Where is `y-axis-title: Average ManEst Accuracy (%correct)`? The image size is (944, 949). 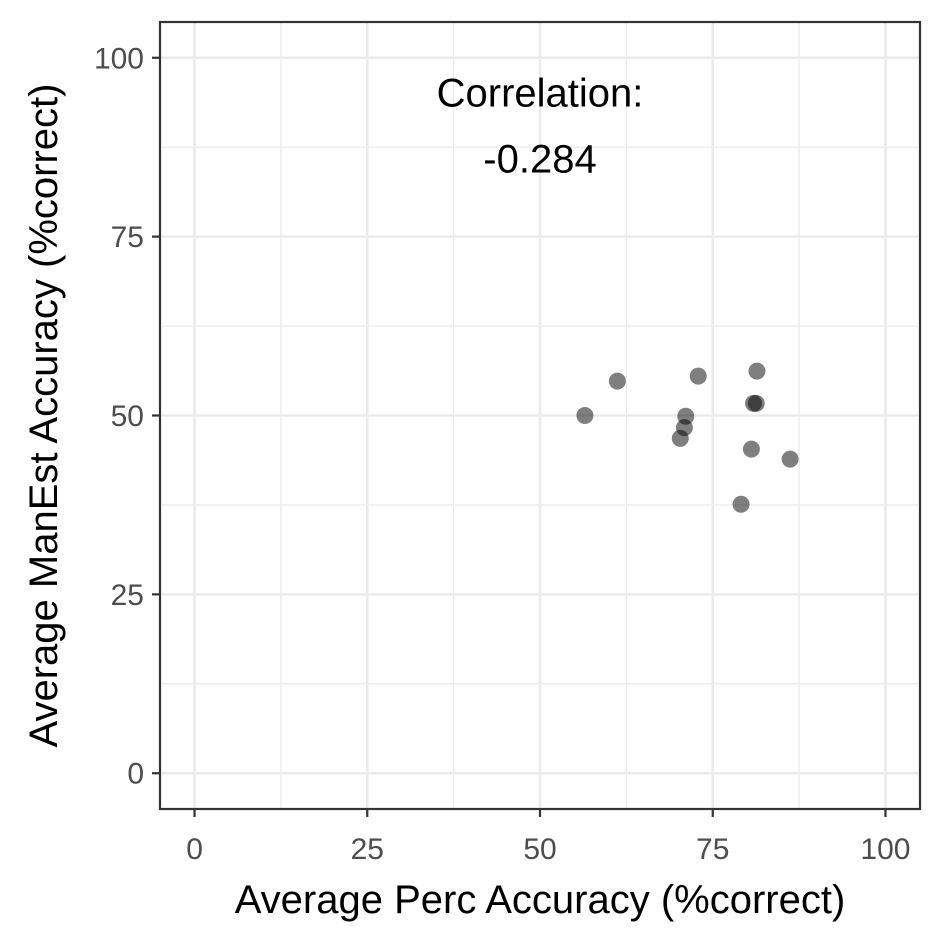
y-axis-title: Average ManEst Accuracy (%correct) is located at coordinates (44, 416).